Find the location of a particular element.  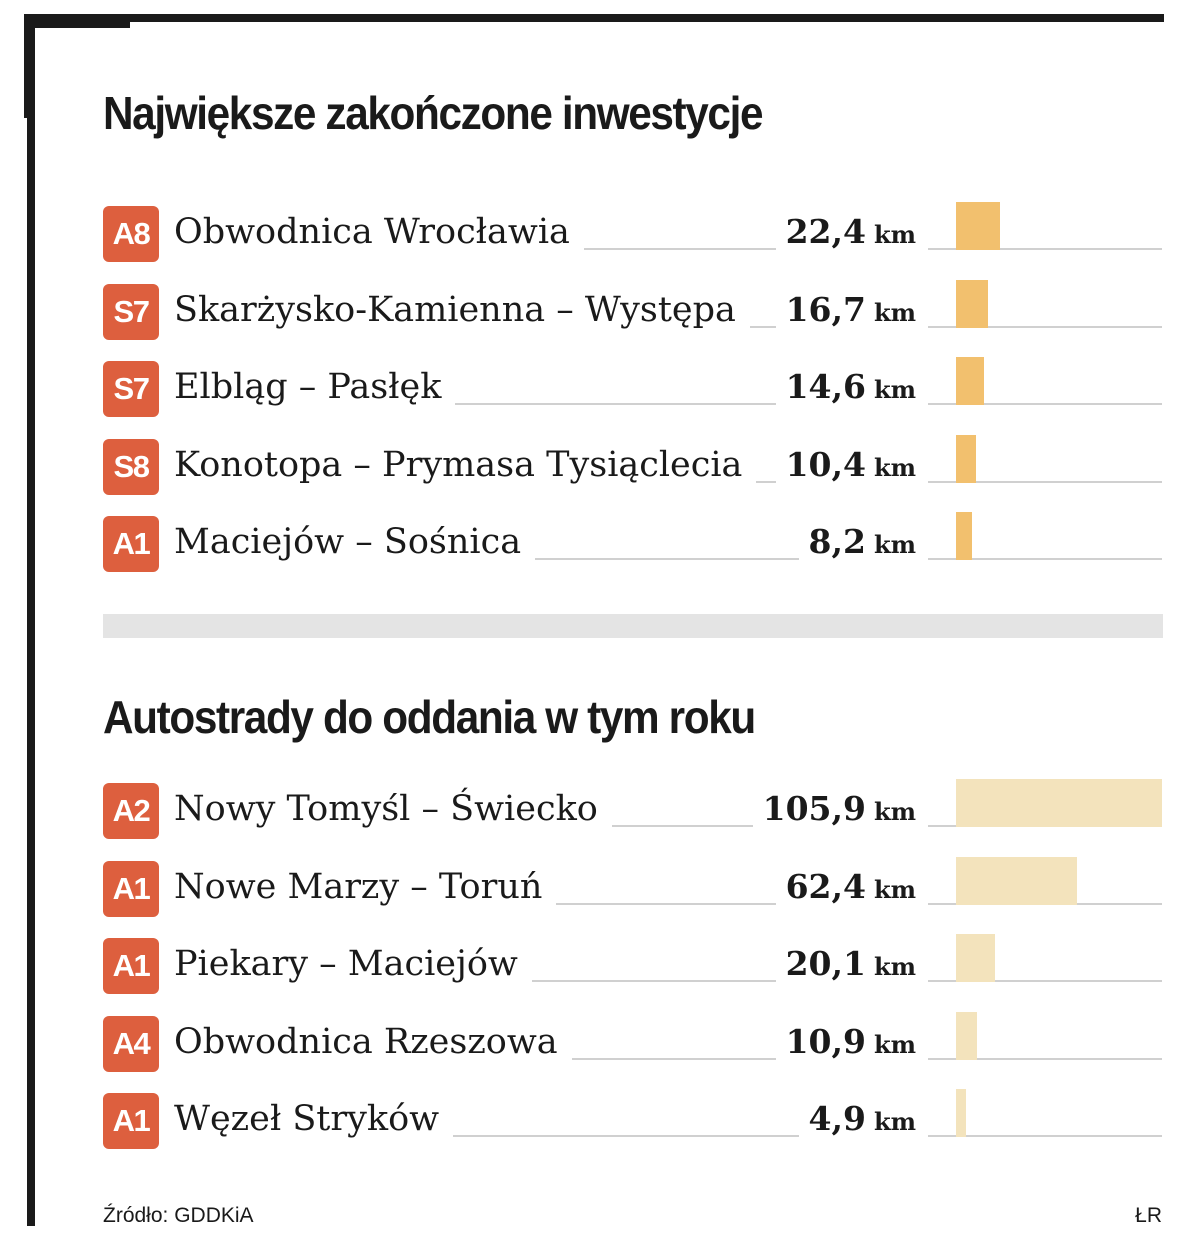

planned-row: A1 Piekary – Maciejów 20,1 km is located at coordinates (600, 967).